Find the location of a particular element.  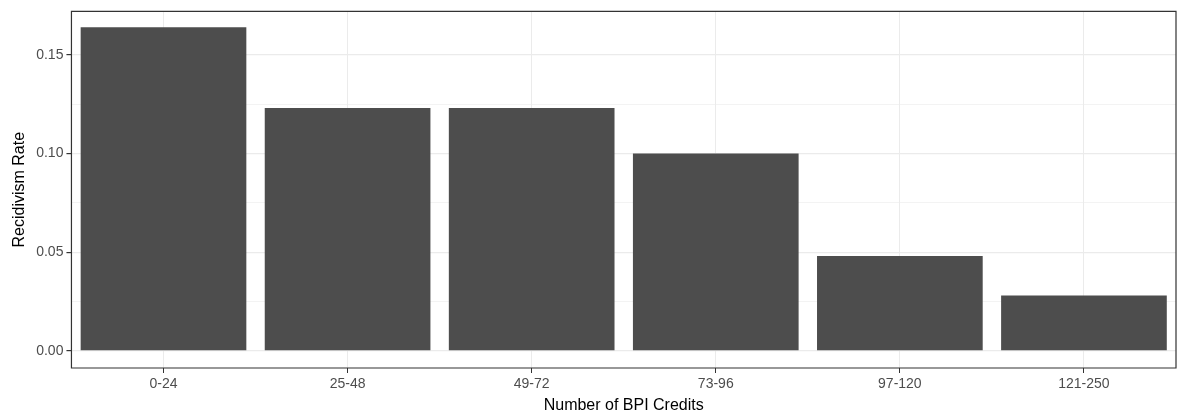

x-tick-label: 97-120 is located at coordinates (900, 383).